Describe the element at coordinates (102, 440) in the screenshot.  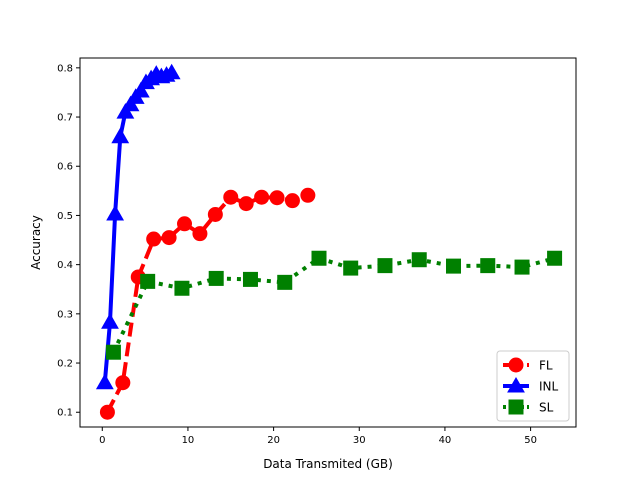
I see `x-tick-label: 0` at that location.